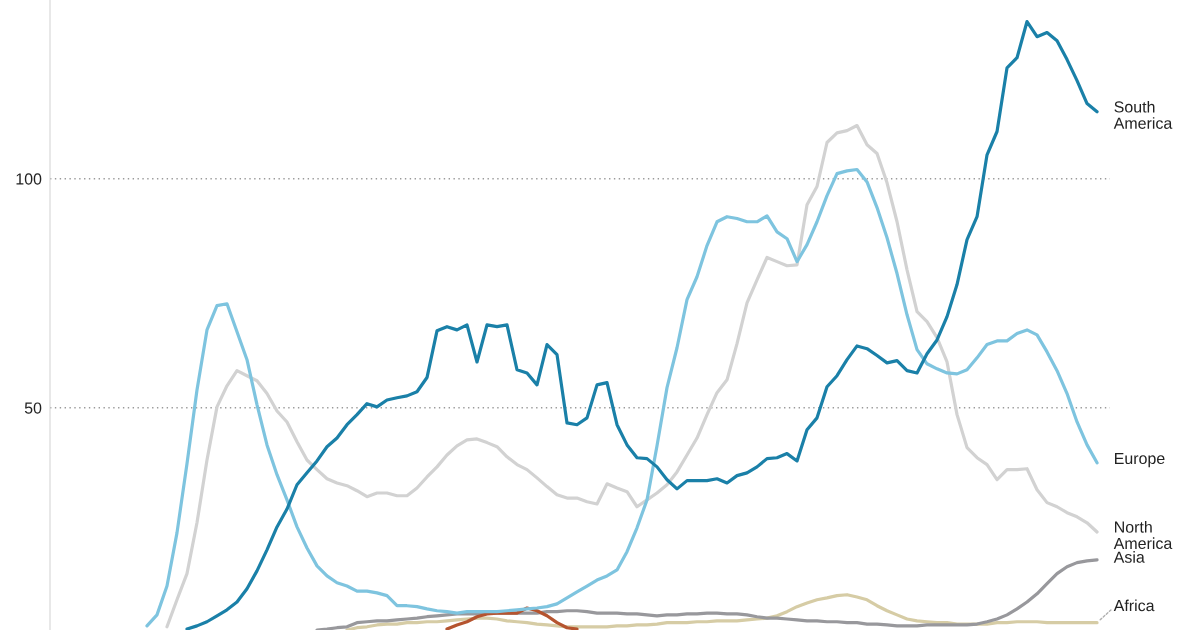 Image resolution: width=1200 pixels, height=630 pixels. What do you see at coordinates (1143, 535) in the screenshot?
I see `series-label: North America` at bounding box center [1143, 535].